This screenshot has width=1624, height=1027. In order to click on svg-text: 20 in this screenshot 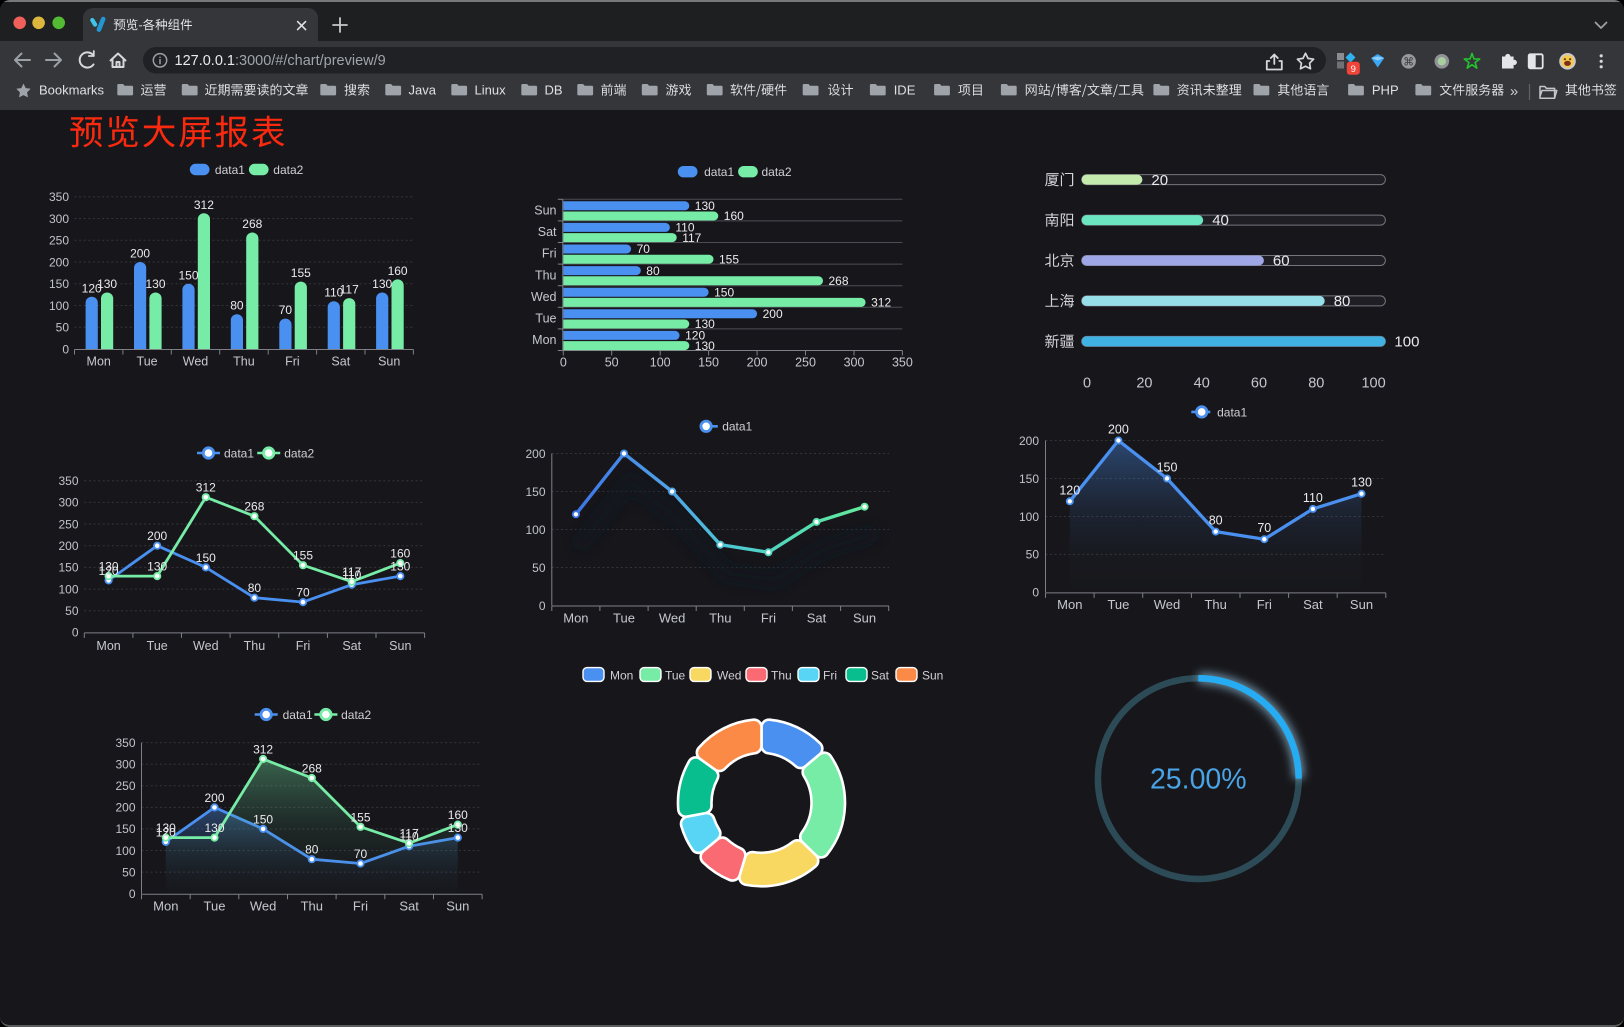, I will do `click(1159, 180)`.